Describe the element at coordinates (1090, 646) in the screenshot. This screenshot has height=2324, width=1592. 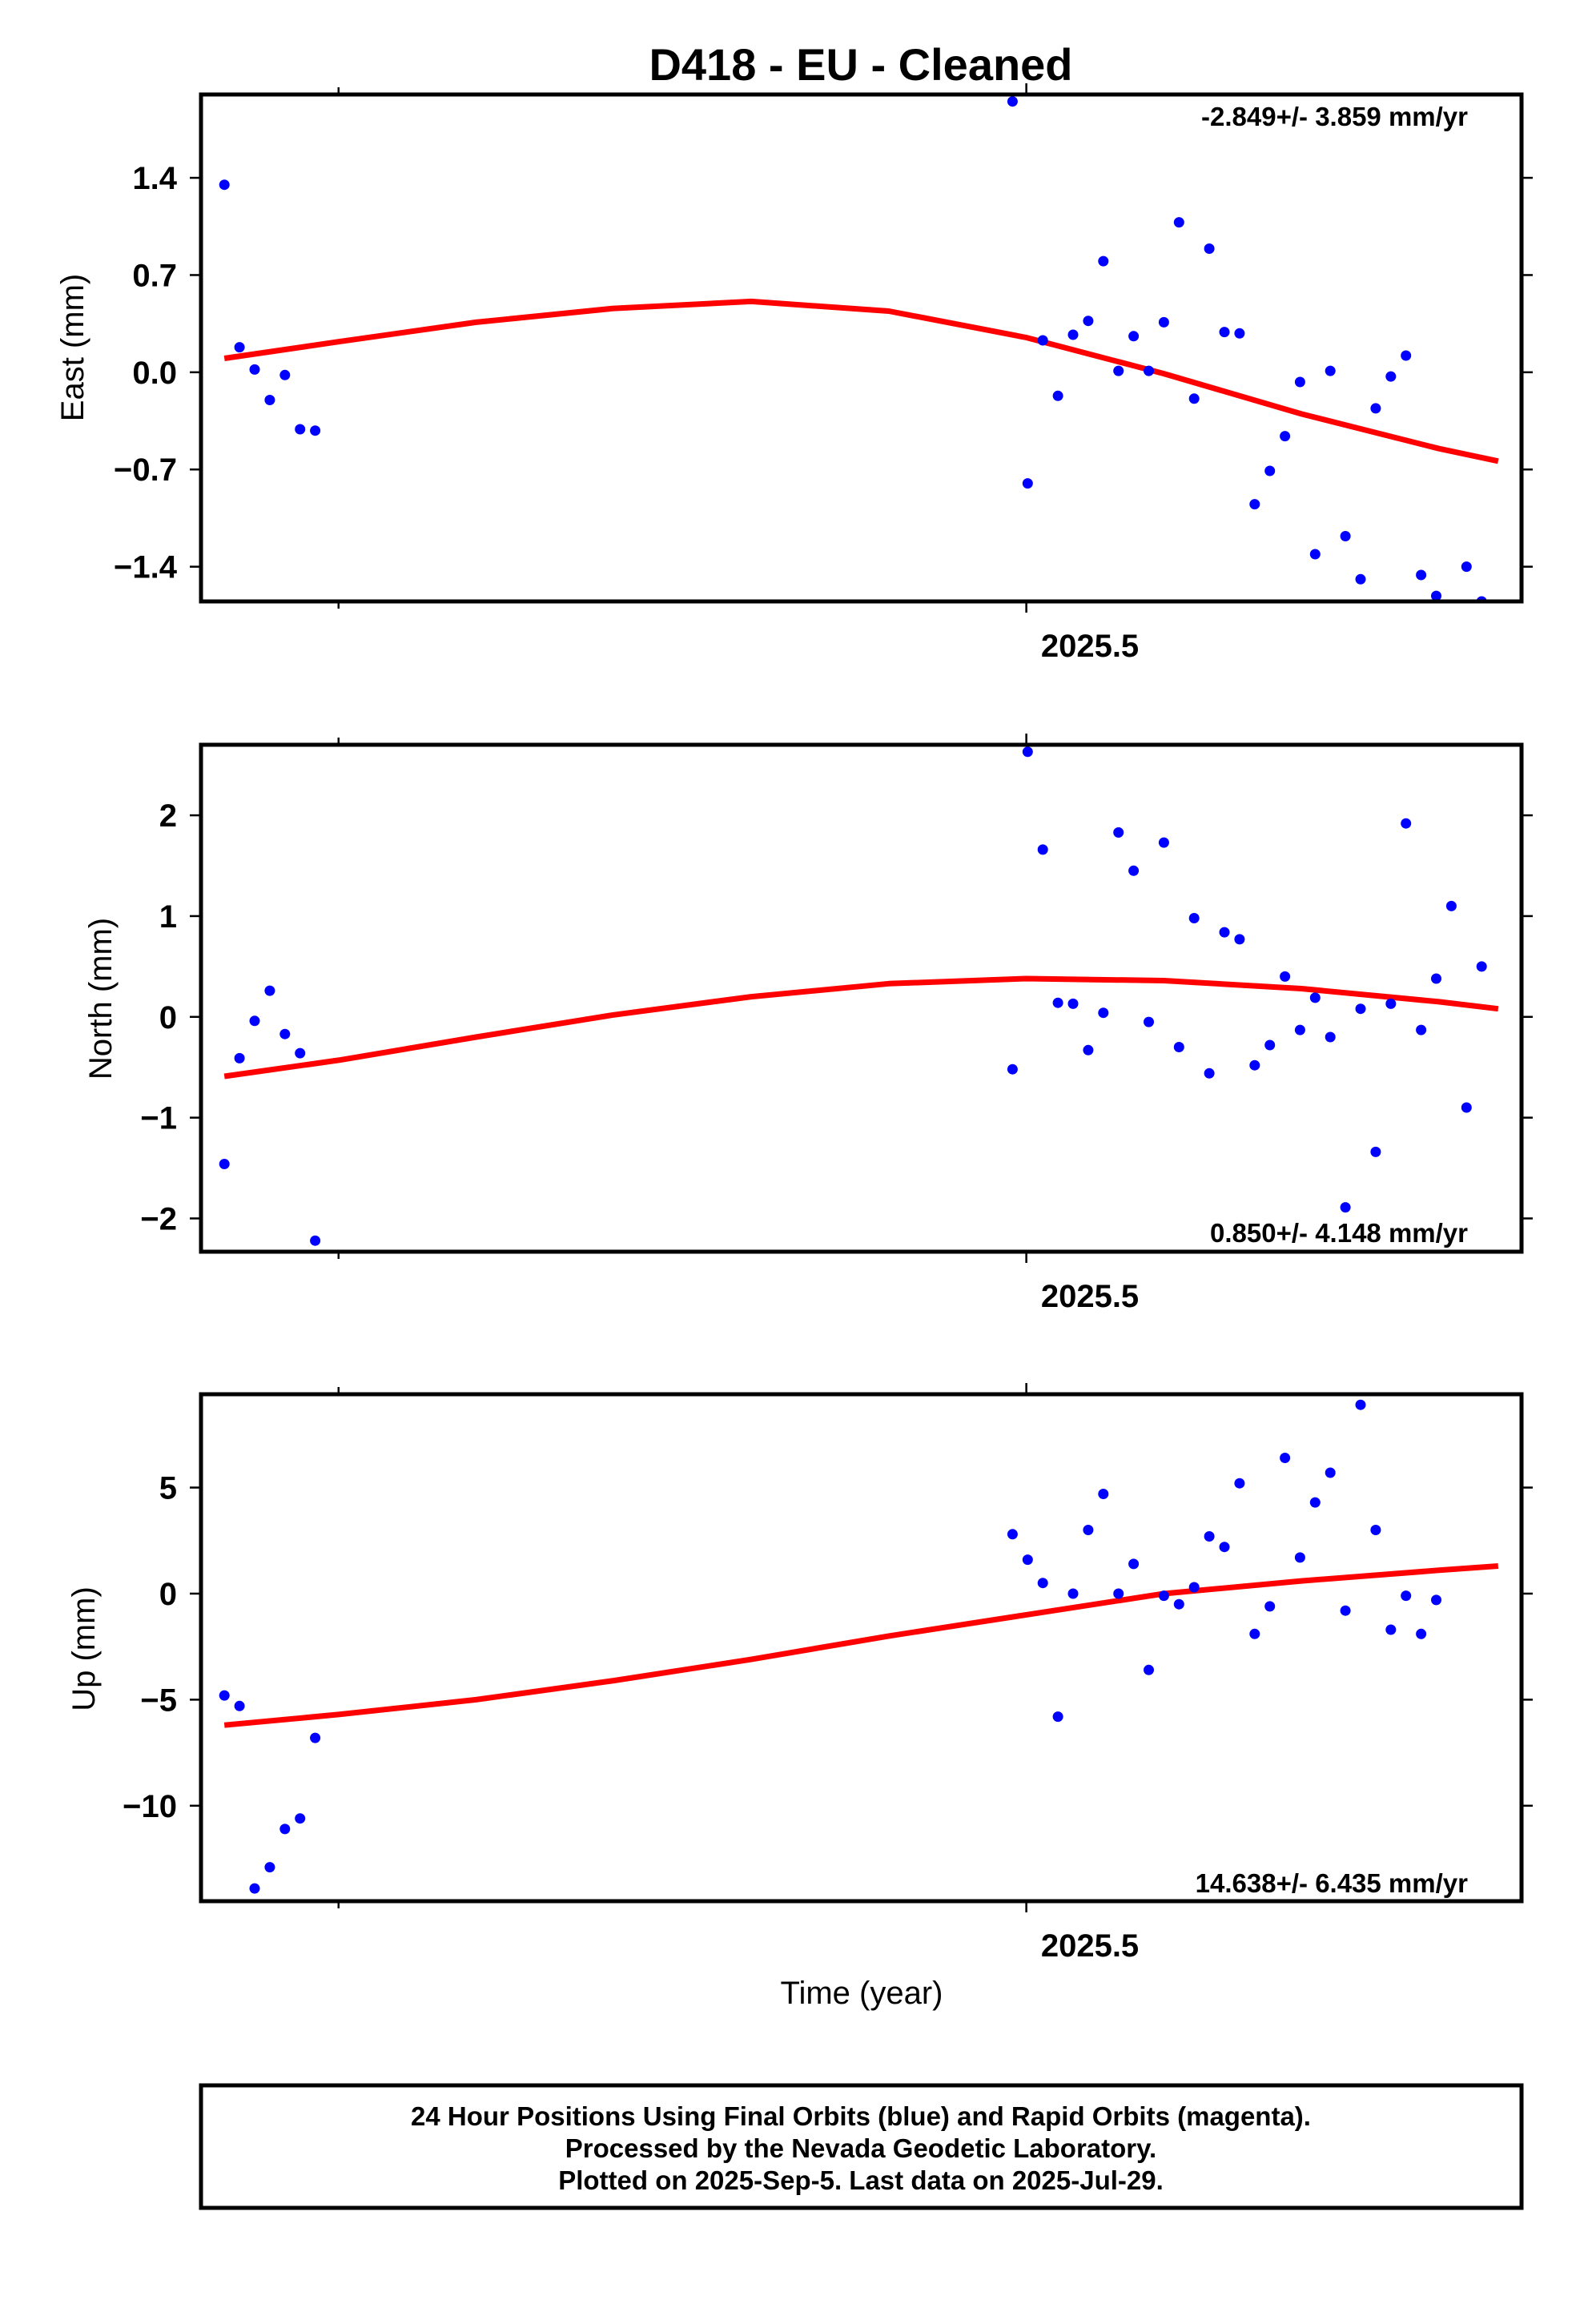
I see `east-x-tick-label: 2025.5` at that location.